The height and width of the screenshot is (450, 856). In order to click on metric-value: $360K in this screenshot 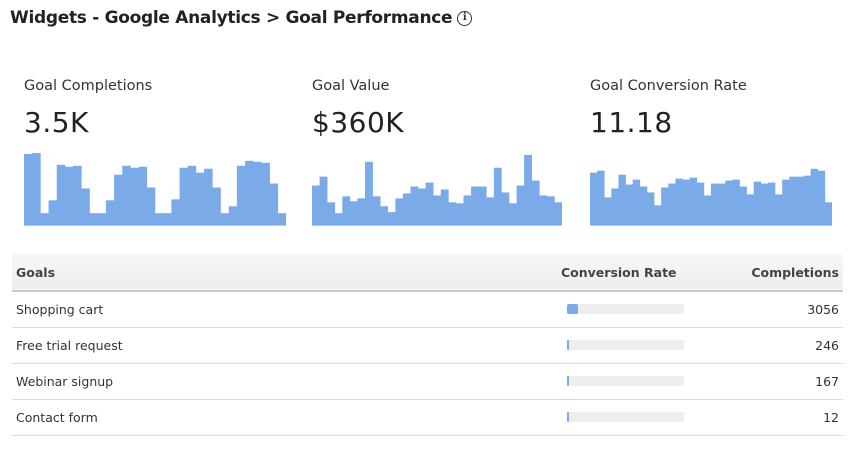, I will do `click(358, 122)`.